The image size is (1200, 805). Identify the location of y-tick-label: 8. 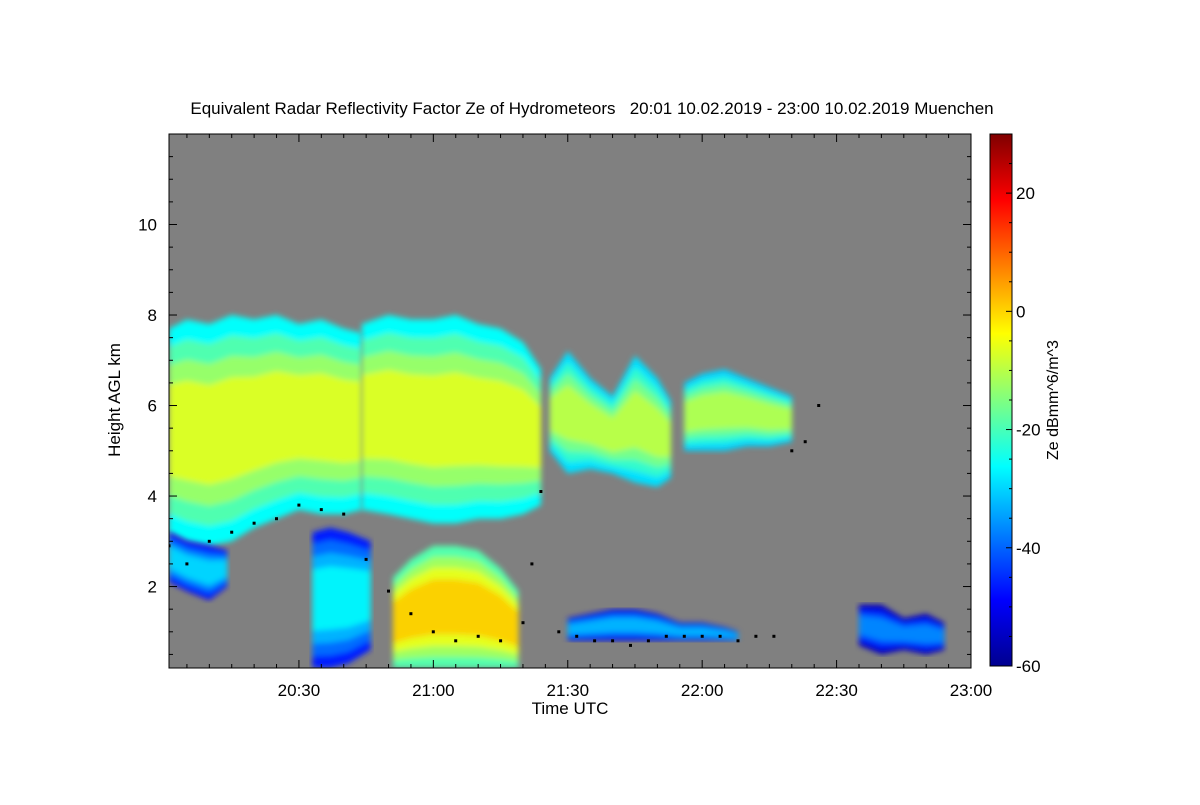
(152, 315).